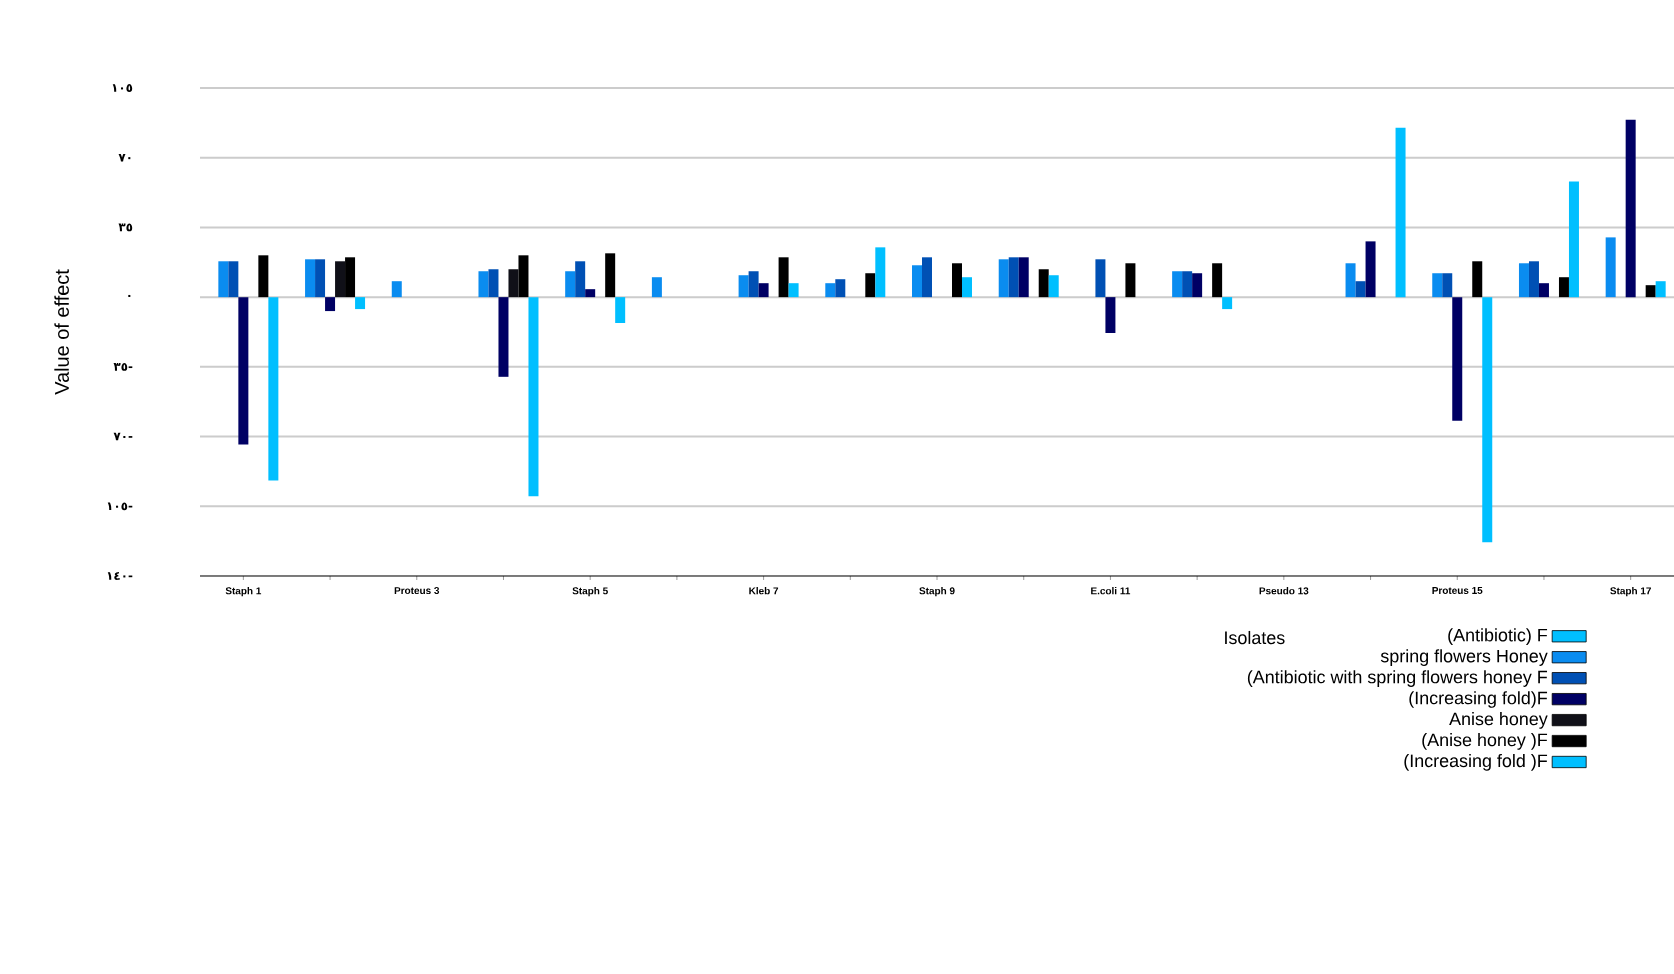  What do you see at coordinates (1498, 720) in the screenshot?
I see `legend-label: Anise honey` at bounding box center [1498, 720].